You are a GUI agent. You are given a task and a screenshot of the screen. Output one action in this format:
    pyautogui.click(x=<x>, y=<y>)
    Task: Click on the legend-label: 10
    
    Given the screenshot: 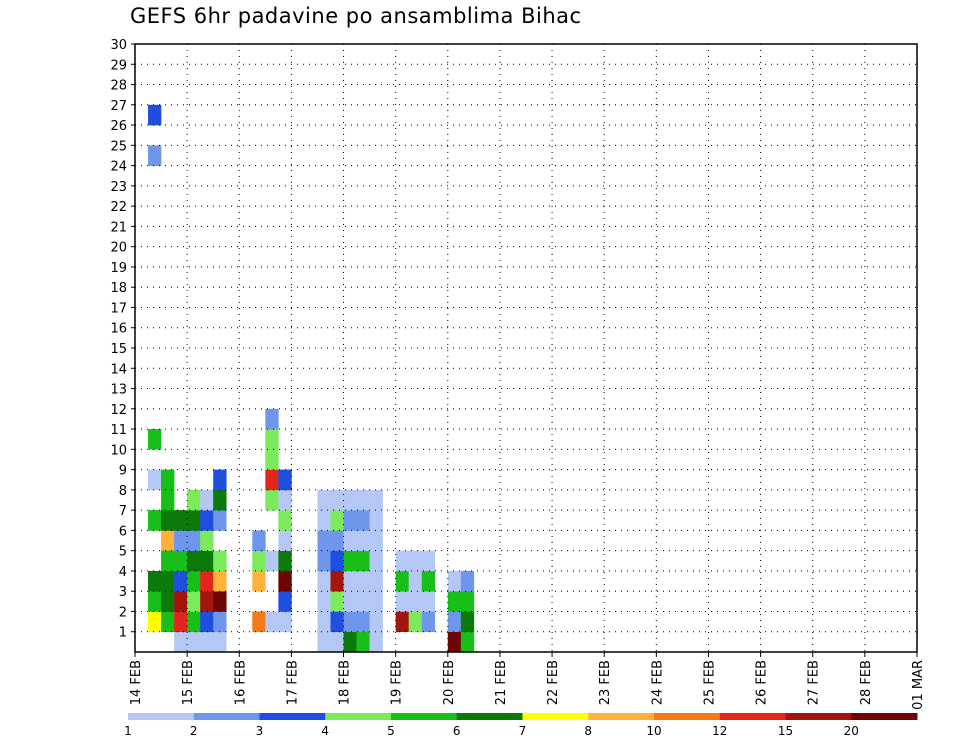 What is the action you would take?
    pyautogui.click(x=653, y=731)
    